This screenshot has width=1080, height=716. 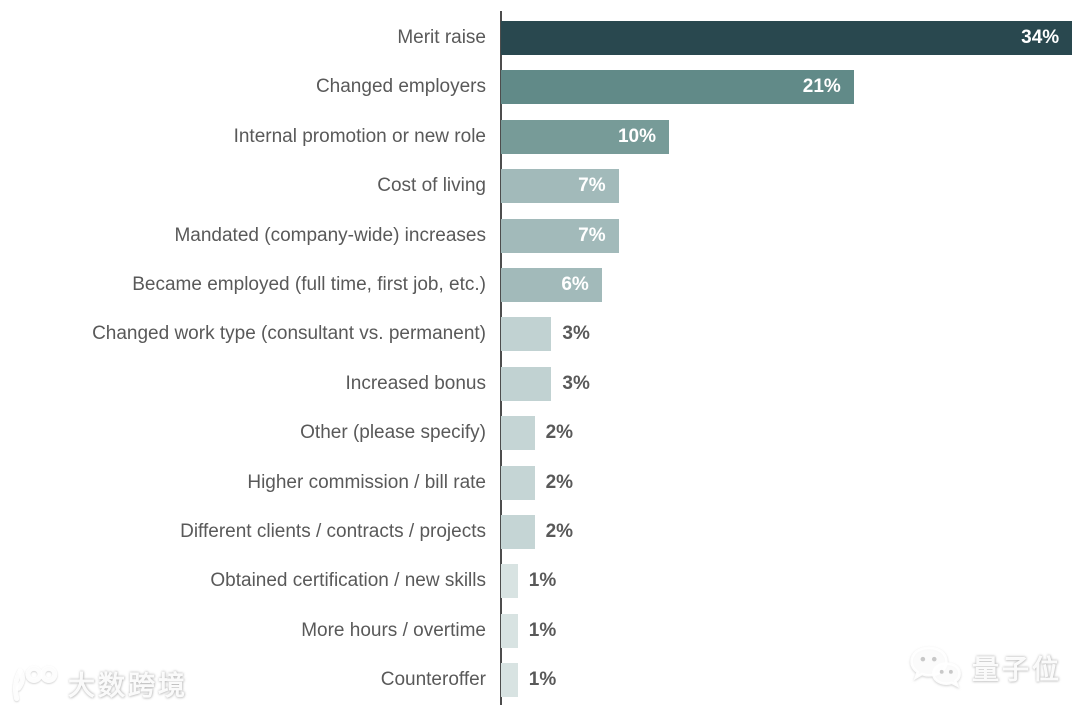 I want to click on chart-row: Merit raise 34%, so click(x=540, y=38).